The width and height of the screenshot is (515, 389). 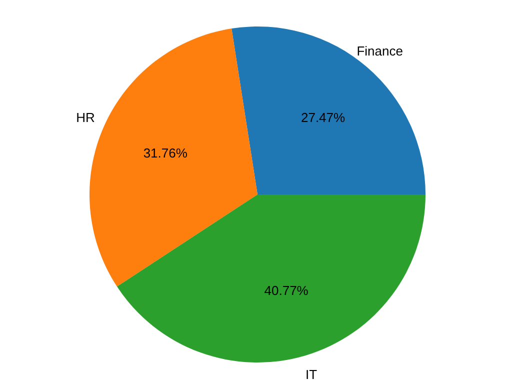 I want to click on slice-label: HR, so click(x=85, y=118).